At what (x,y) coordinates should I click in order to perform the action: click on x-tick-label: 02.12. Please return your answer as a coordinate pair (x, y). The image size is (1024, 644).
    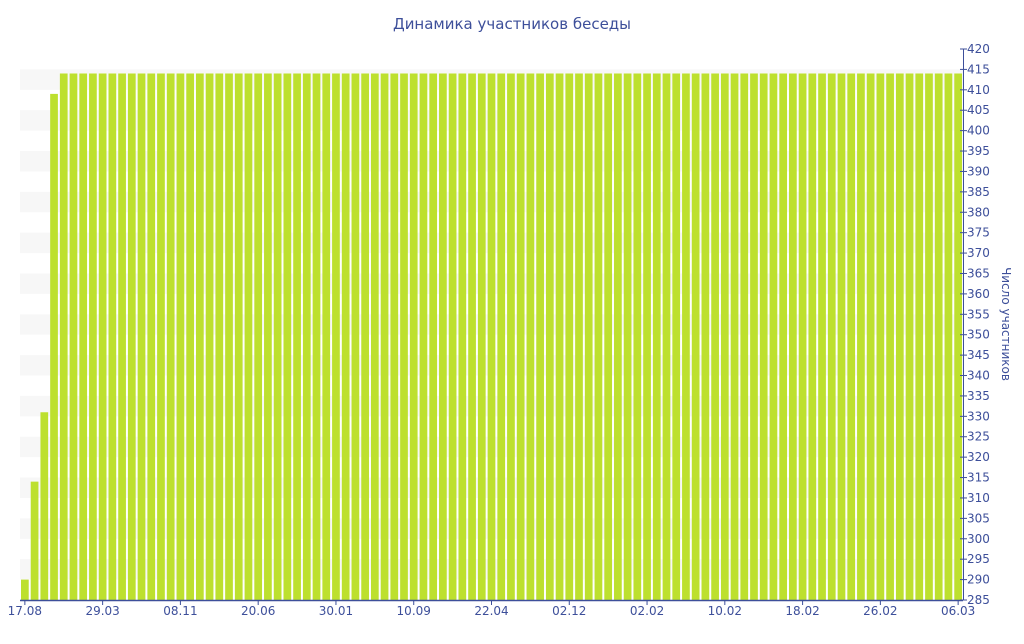
    Looking at the image, I should click on (569, 611).